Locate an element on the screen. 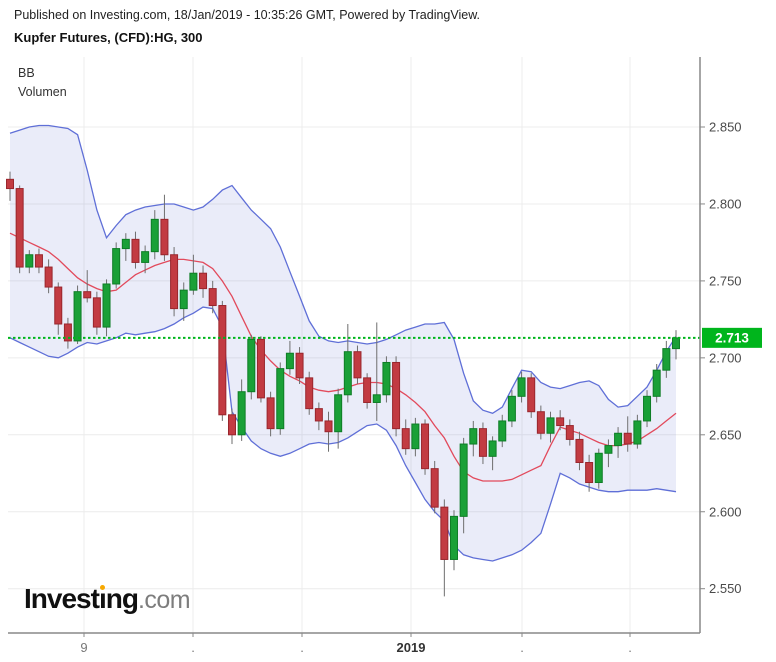 The image size is (776, 662). investing-logo: Investı ng.com is located at coordinates (107, 599).